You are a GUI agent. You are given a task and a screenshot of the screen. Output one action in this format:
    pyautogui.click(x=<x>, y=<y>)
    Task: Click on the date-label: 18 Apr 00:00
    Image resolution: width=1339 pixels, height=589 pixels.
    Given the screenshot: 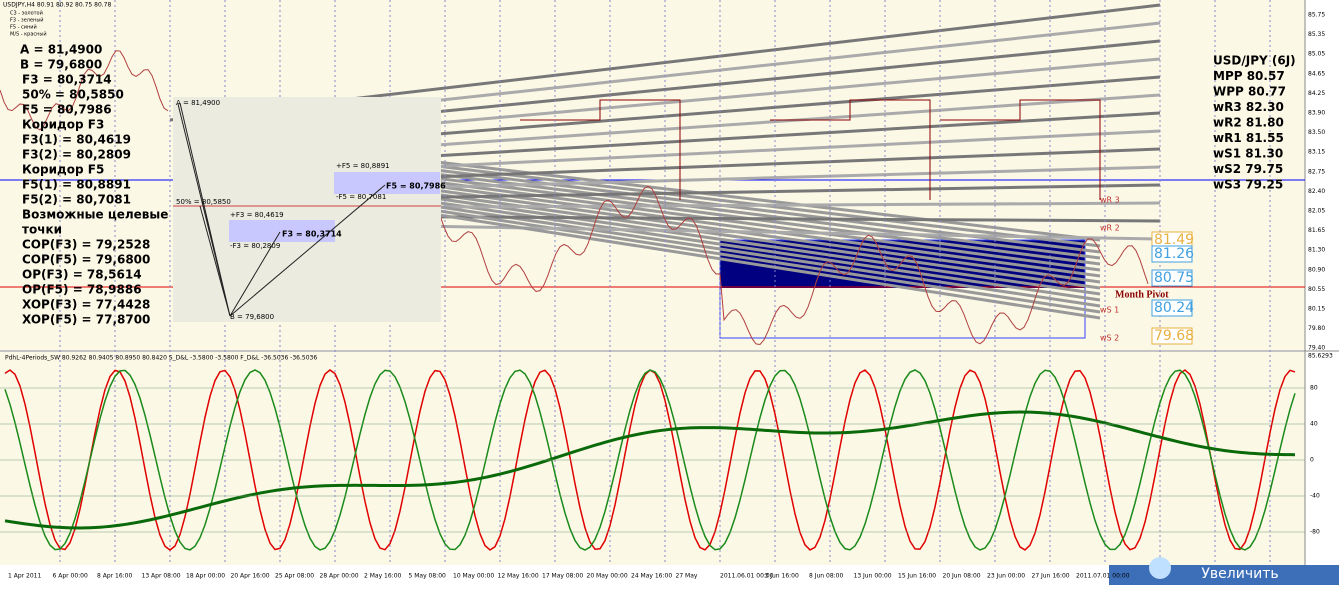 What is the action you would take?
    pyautogui.click(x=205, y=576)
    